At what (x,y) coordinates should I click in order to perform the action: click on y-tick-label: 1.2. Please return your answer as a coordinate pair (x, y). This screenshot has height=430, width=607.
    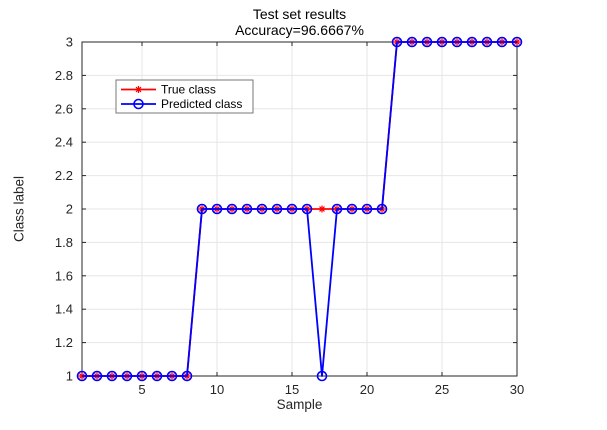
    Looking at the image, I should click on (64, 342).